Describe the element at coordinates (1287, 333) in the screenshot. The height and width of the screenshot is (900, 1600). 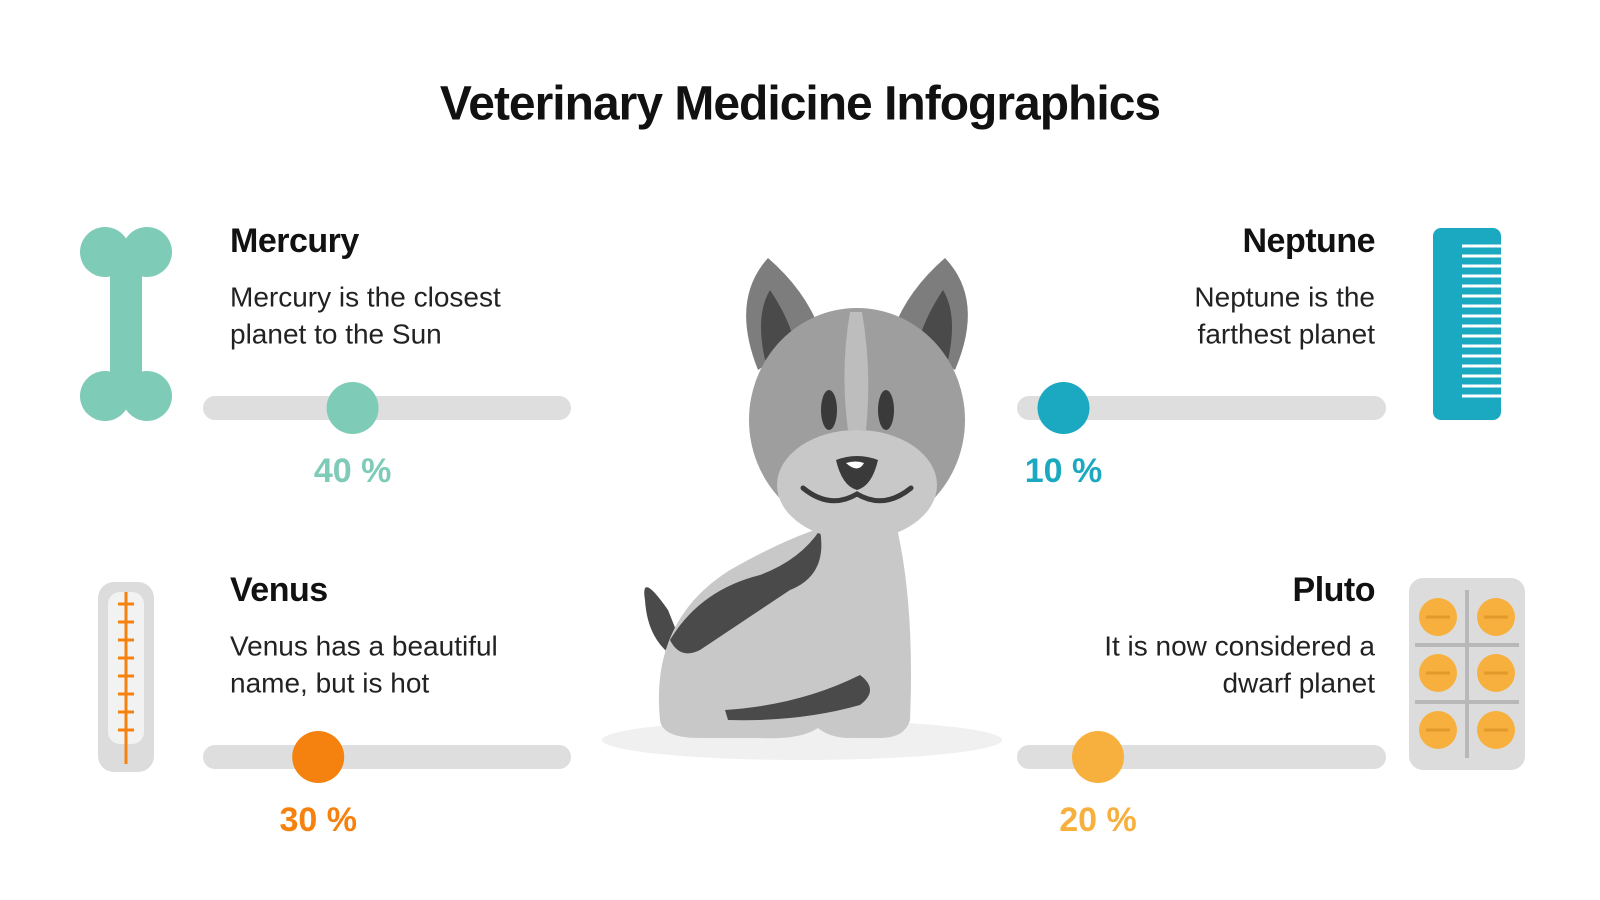
I see `item-description: farthest planet` at that location.